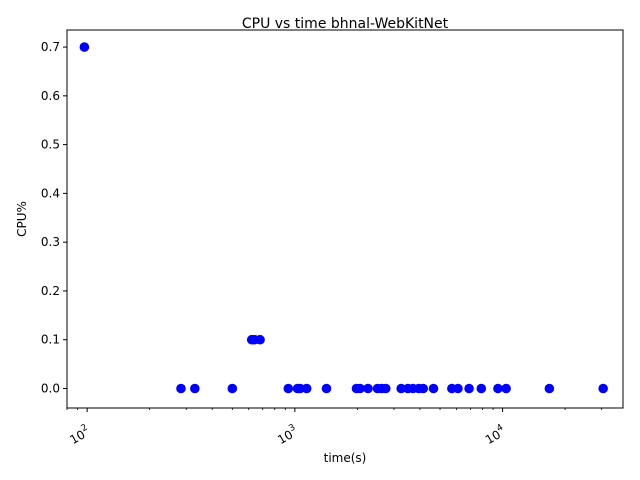  I want to click on x-tick-label: 10⁴, so click(495, 435).